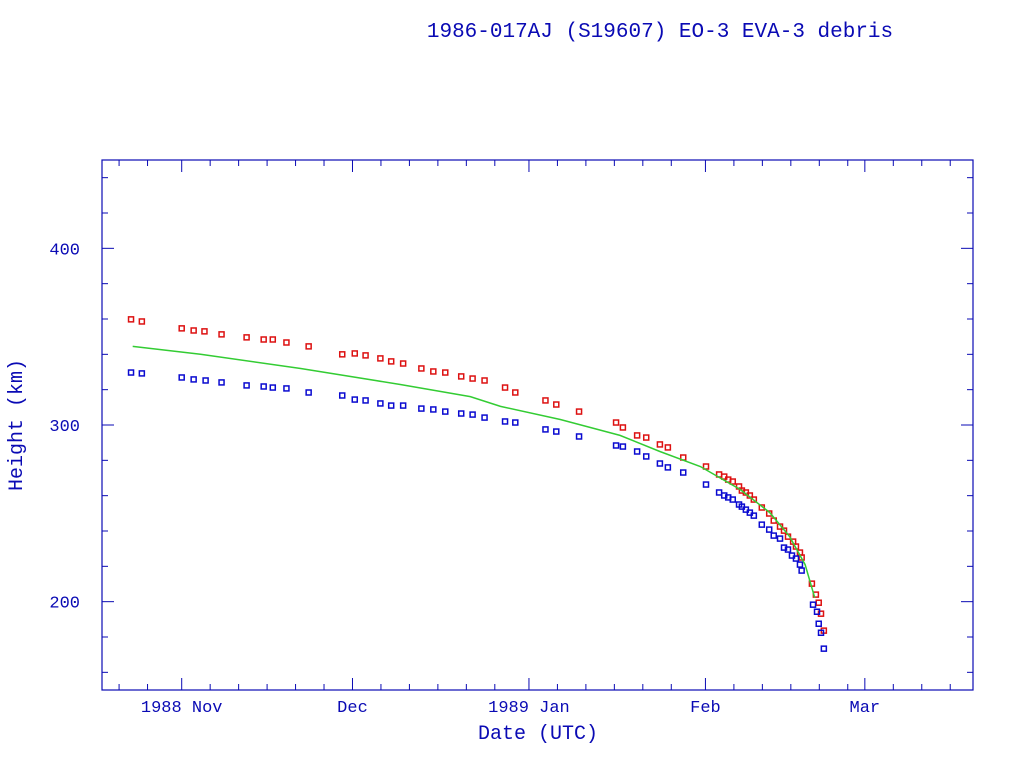 The height and width of the screenshot is (768, 1024). Describe the element at coordinates (529, 708) in the screenshot. I see `x-tick-label: 1989 Jan` at that location.